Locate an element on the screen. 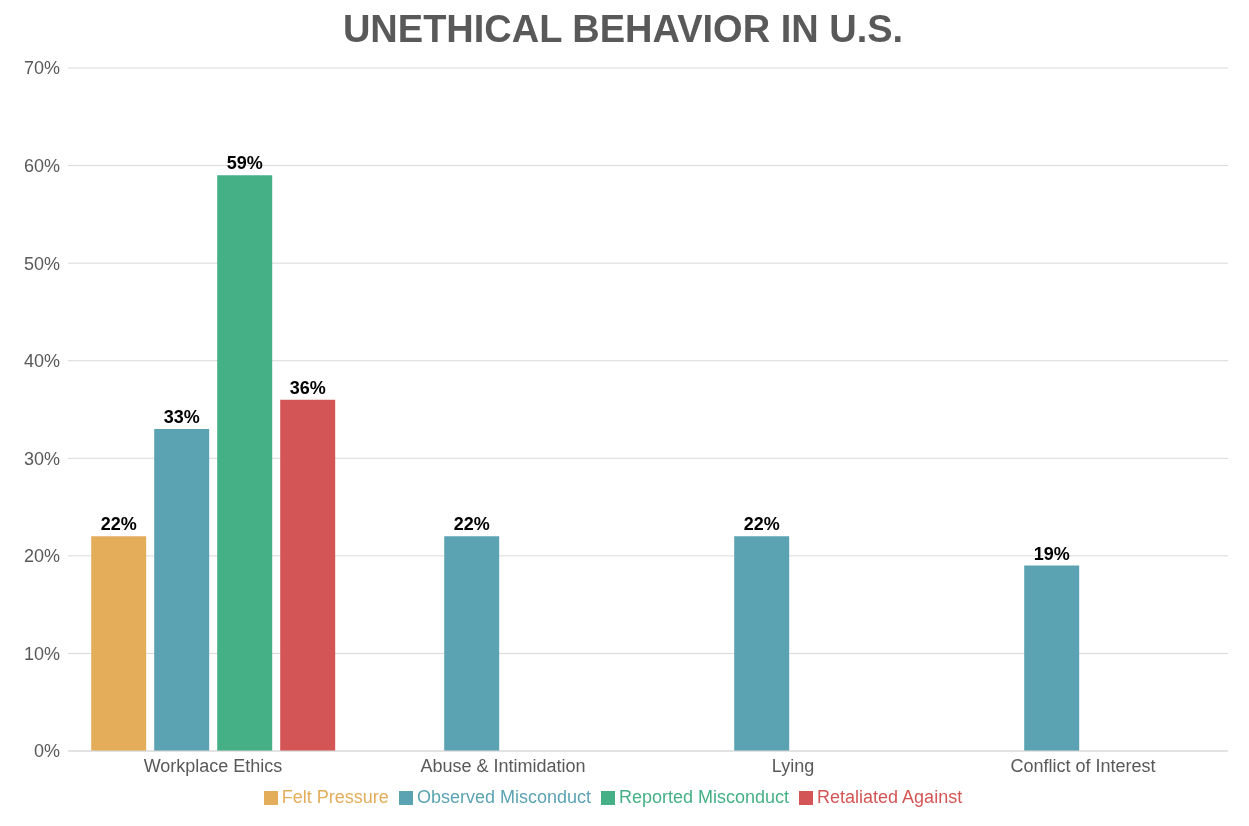  x-tick-label: Workplace Ethics is located at coordinates (213, 765).